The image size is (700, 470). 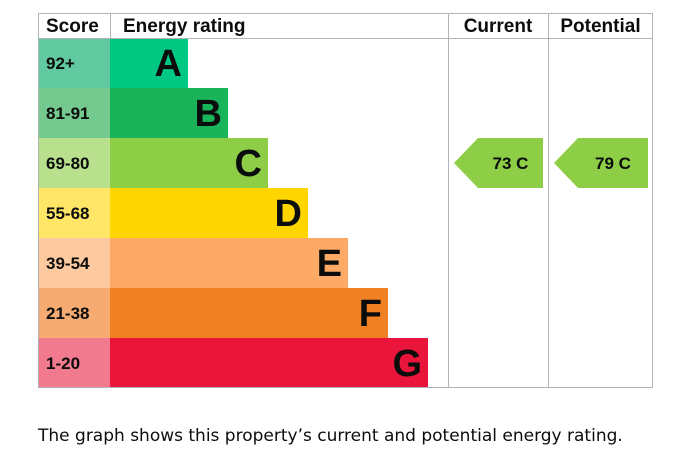 What do you see at coordinates (149, 63) in the screenshot?
I see `rating-bar-a` at bounding box center [149, 63].